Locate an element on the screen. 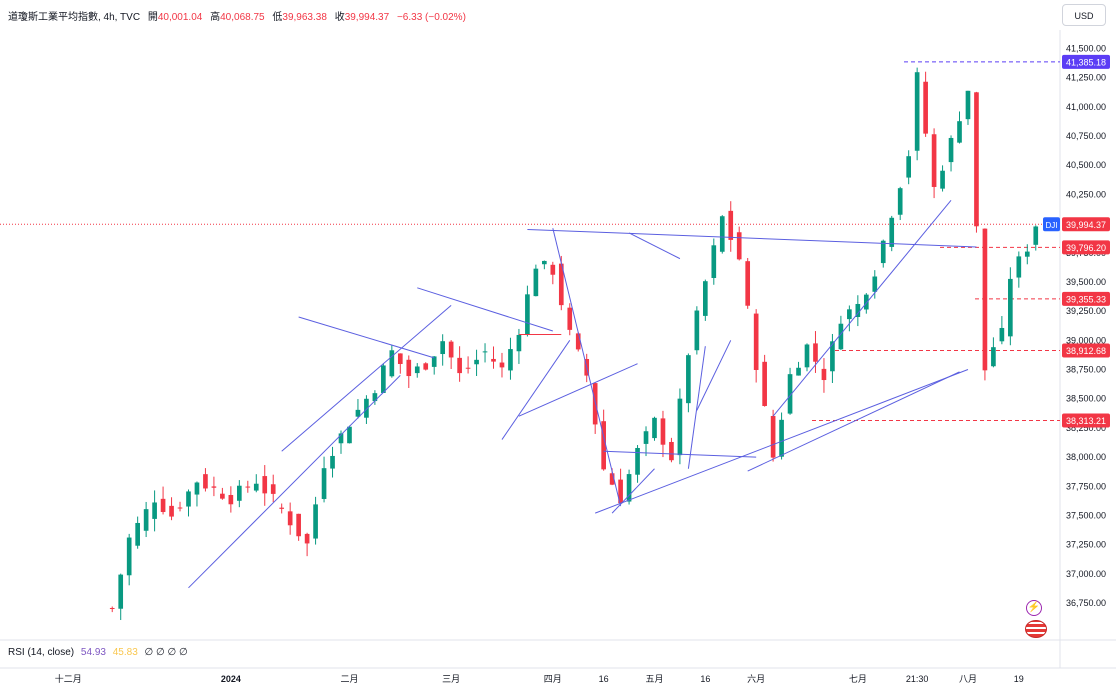  us-flag-icon is located at coordinates (1036, 629).